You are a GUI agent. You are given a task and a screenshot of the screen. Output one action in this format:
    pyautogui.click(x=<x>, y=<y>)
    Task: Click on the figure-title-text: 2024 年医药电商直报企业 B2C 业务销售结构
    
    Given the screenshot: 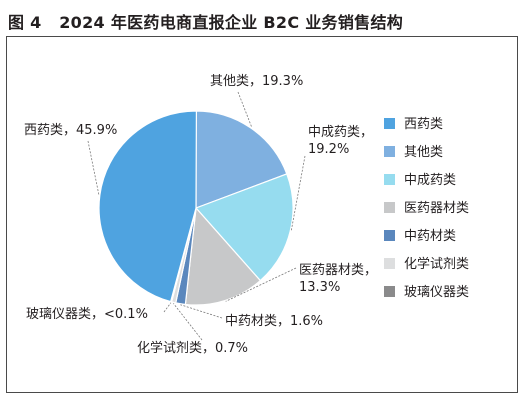 What is the action you would take?
    pyautogui.click(x=231, y=22)
    